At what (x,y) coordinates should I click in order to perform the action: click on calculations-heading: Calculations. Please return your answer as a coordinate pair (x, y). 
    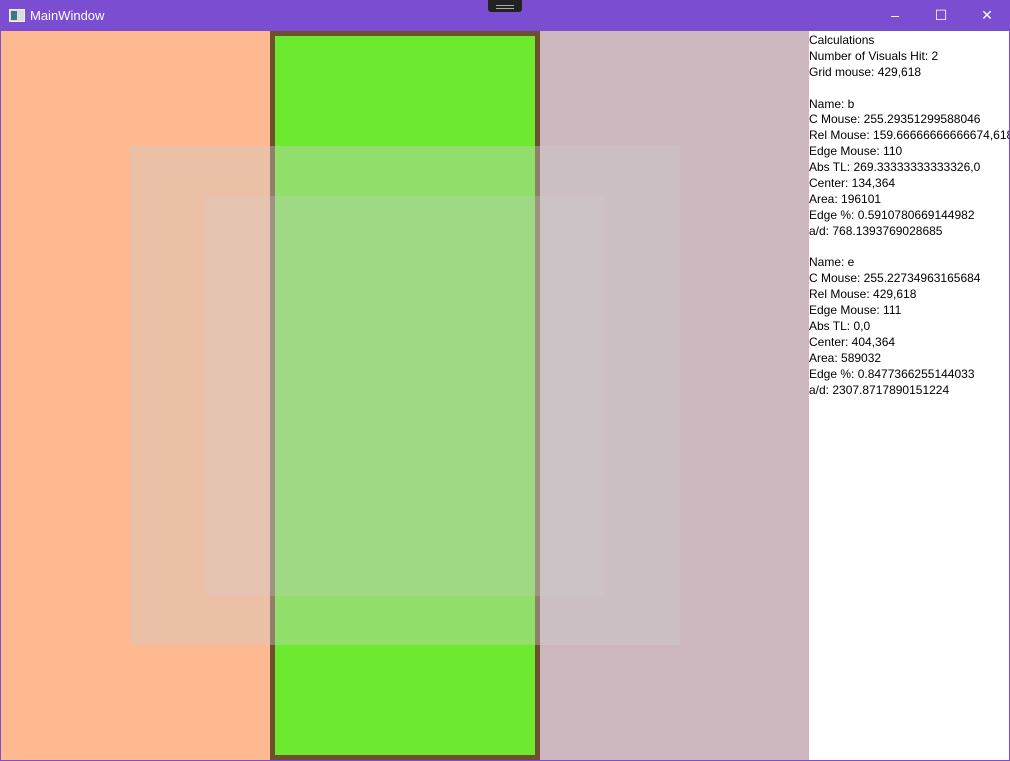
    Looking at the image, I should click on (842, 40).